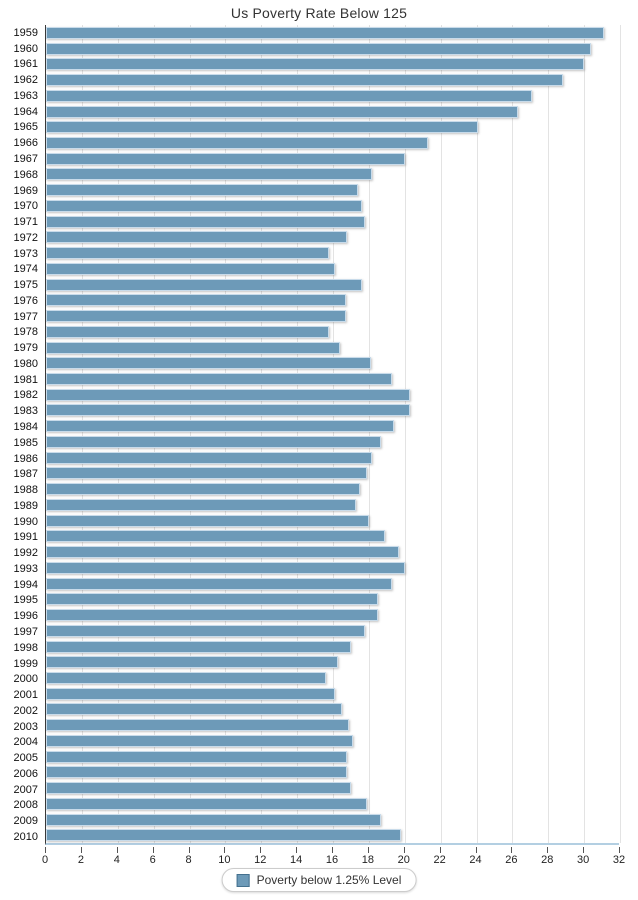  I want to click on year-label: 1967, so click(25, 159).